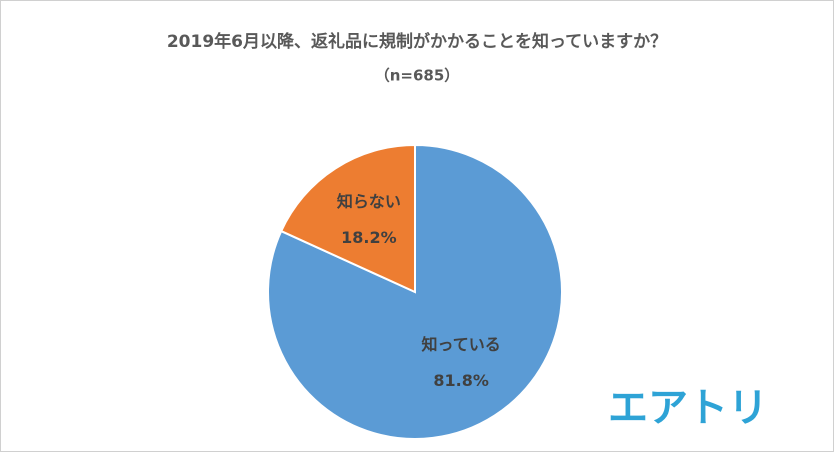 The width and height of the screenshot is (834, 452). What do you see at coordinates (369, 237) in the screenshot?
I see `slice-value-label: 18.2%` at bounding box center [369, 237].